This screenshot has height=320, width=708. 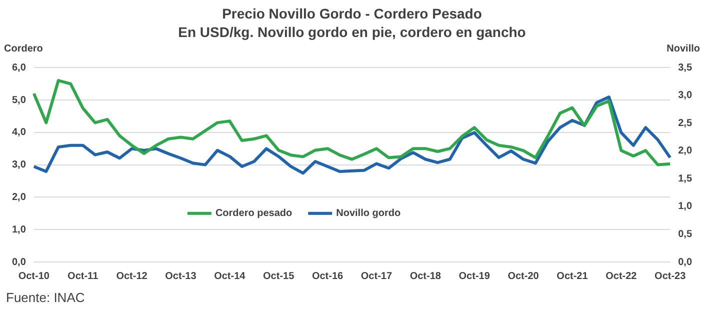 What do you see at coordinates (19, 230) in the screenshot?
I see `y-tick-label: 1,0` at bounding box center [19, 230].